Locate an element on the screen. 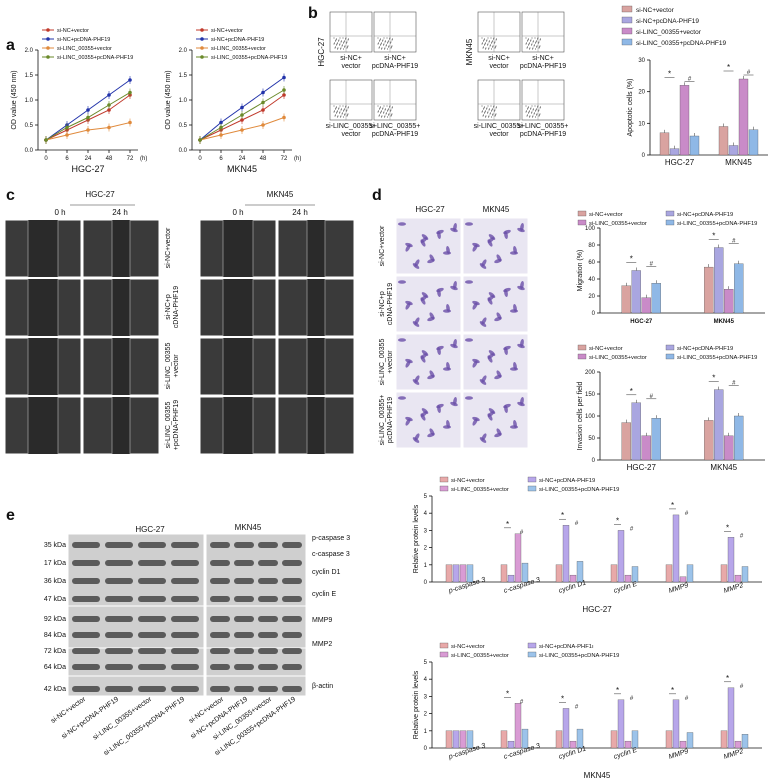 The image size is (778, 782). flow-caption: si-NC+ pcDNA-PHF19 is located at coordinates (395, 62).